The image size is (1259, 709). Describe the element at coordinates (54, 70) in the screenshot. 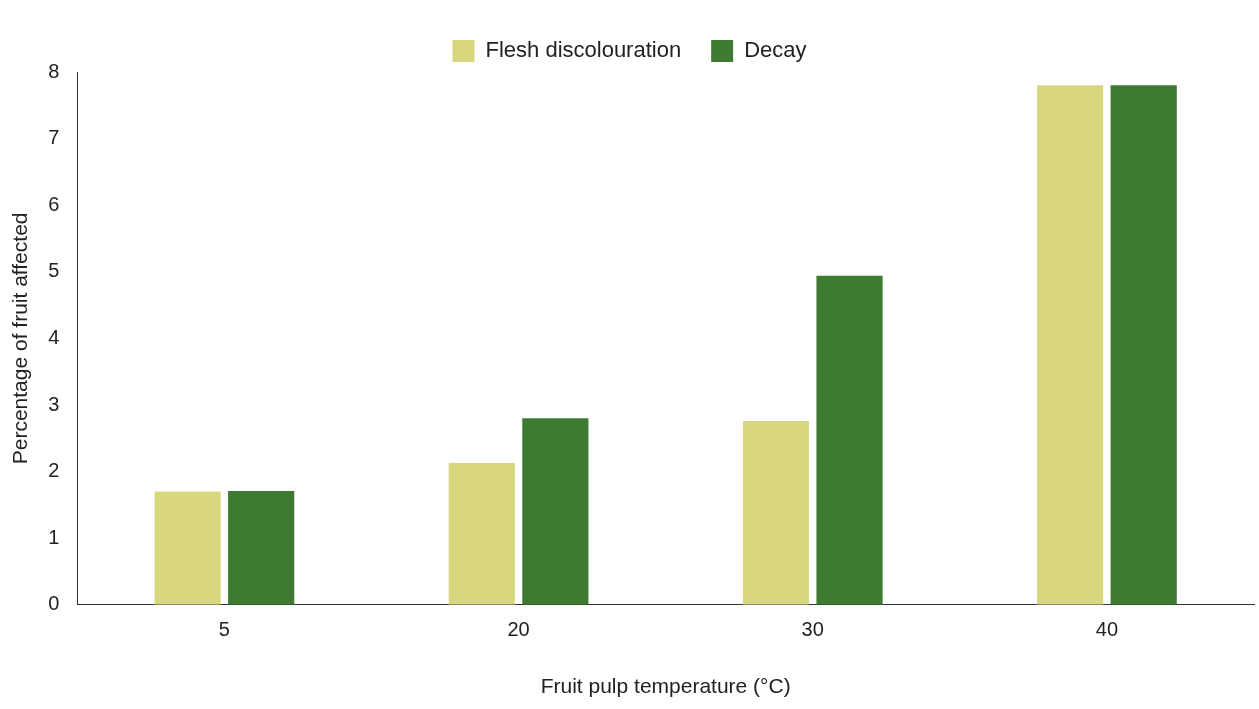

I see `y-tick-label: 8` at that location.